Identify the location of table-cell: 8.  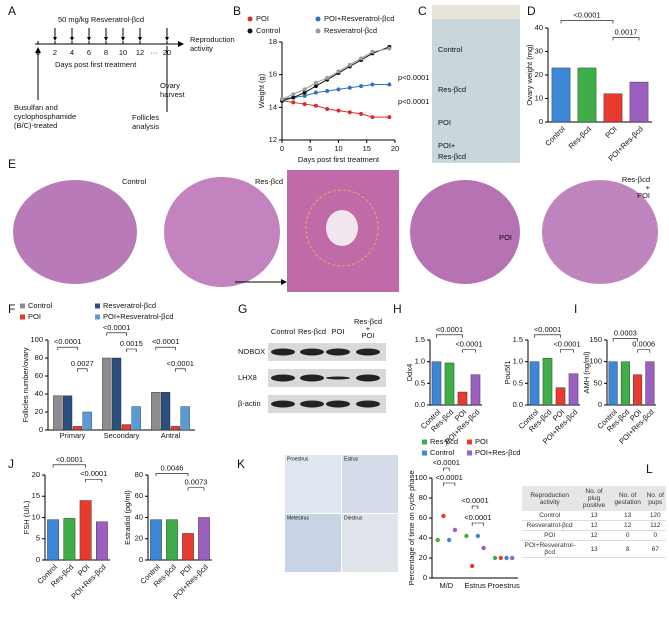
(627, 549).